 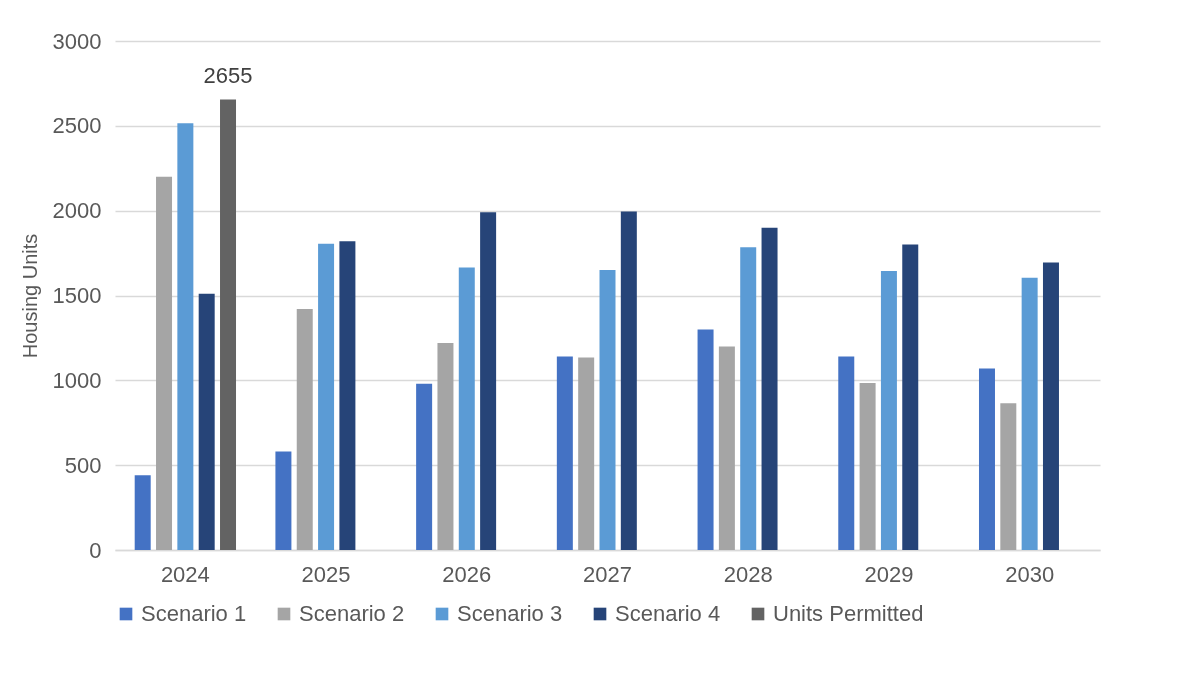 What do you see at coordinates (607, 574) in the screenshot?
I see `x-tick-label: 2027` at bounding box center [607, 574].